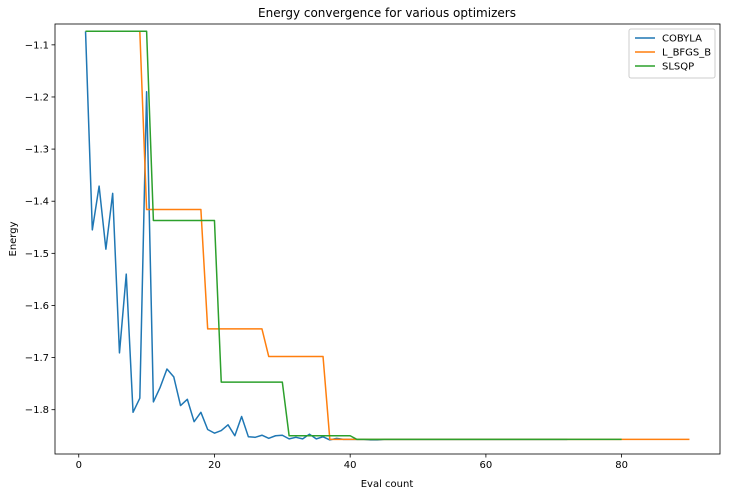 This screenshot has height=496, width=732. What do you see at coordinates (682, 39) in the screenshot?
I see `legend-label: COBYLA` at bounding box center [682, 39].